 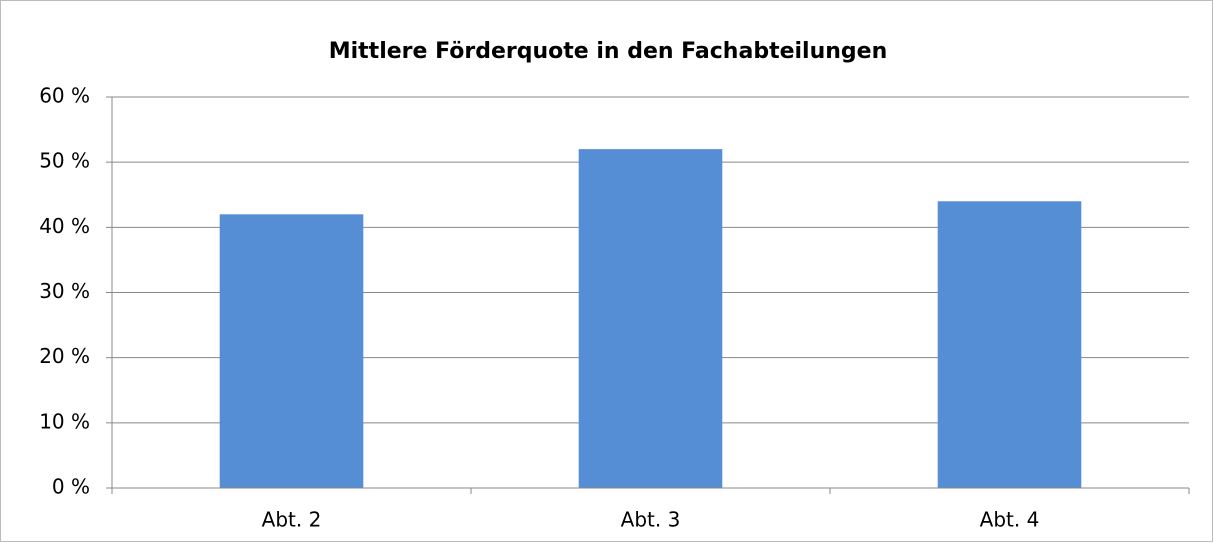 I want to click on x-tick-label: Abt. 3, so click(x=651, y=520).